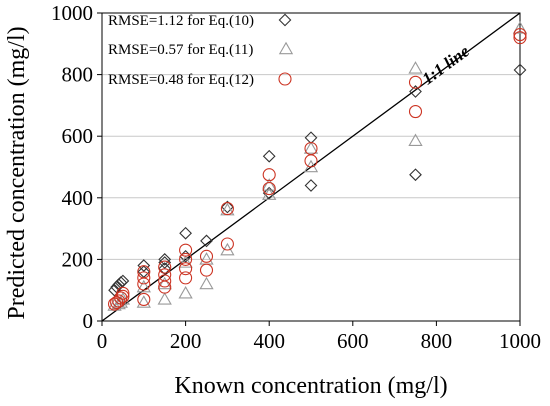 Image resolution: width=550 pixels, height=406 pixels. I want to click on y-tick-label: 1000, so click(72, 13).